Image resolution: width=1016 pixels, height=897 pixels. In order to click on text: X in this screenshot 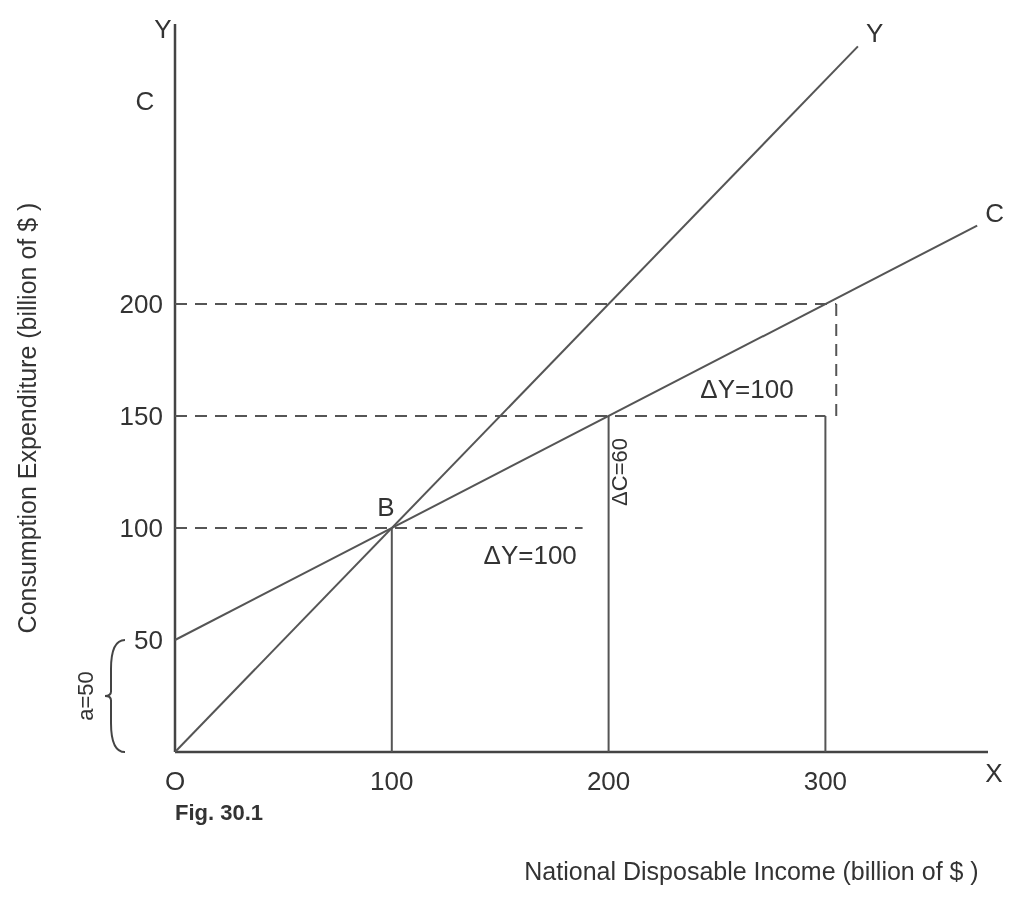, I will do `click(994, 773)`.